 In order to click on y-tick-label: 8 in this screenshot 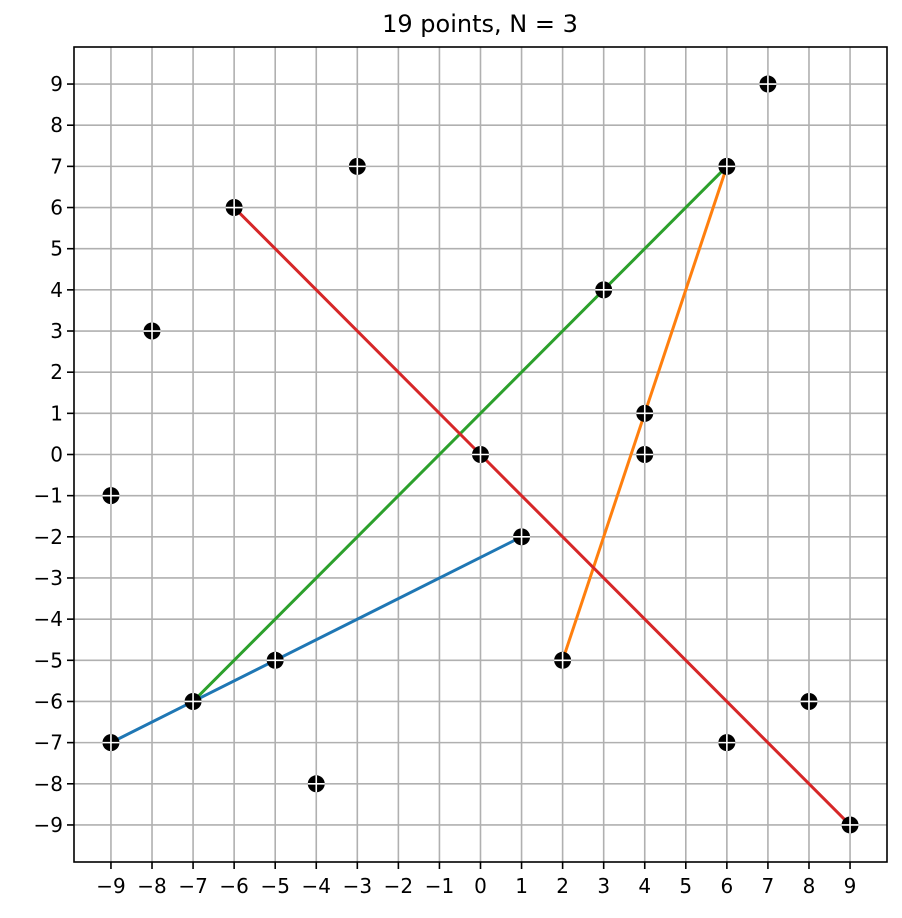, I will do `click(56, 125)`.